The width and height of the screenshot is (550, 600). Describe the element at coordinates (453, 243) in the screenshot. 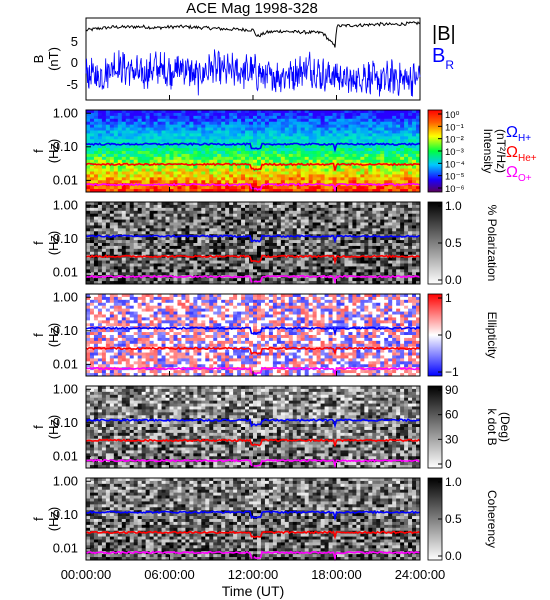

I see `colorbar-tick-label: 0.5` at that location.